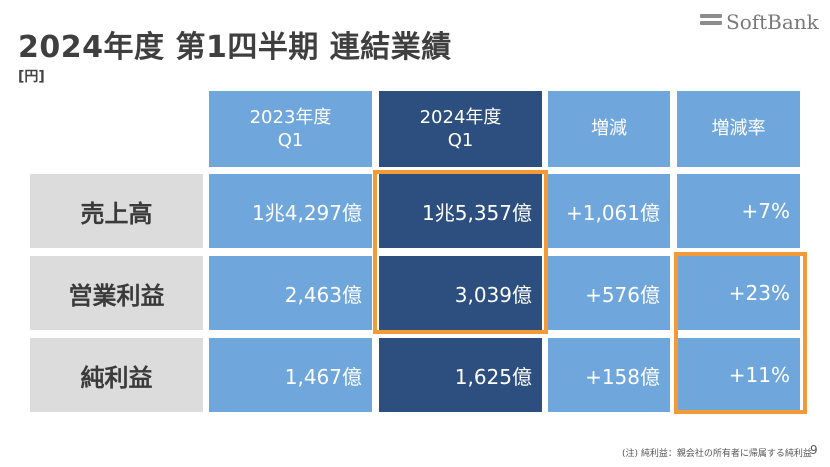 The height and width of the screenshot is (467, 830). I want to click on column-header-change-rate: 増減率, so click(738, 129).